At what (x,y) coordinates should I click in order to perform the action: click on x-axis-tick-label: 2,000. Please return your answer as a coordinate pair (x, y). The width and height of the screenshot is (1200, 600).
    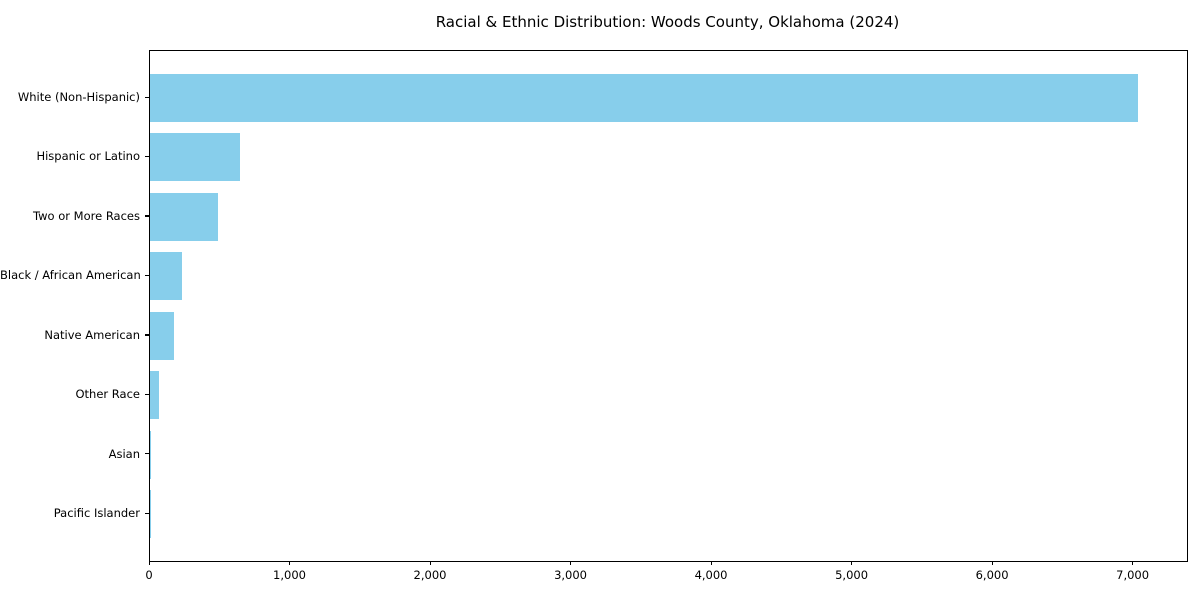
    Looking at the image, I should click on (430, 575).